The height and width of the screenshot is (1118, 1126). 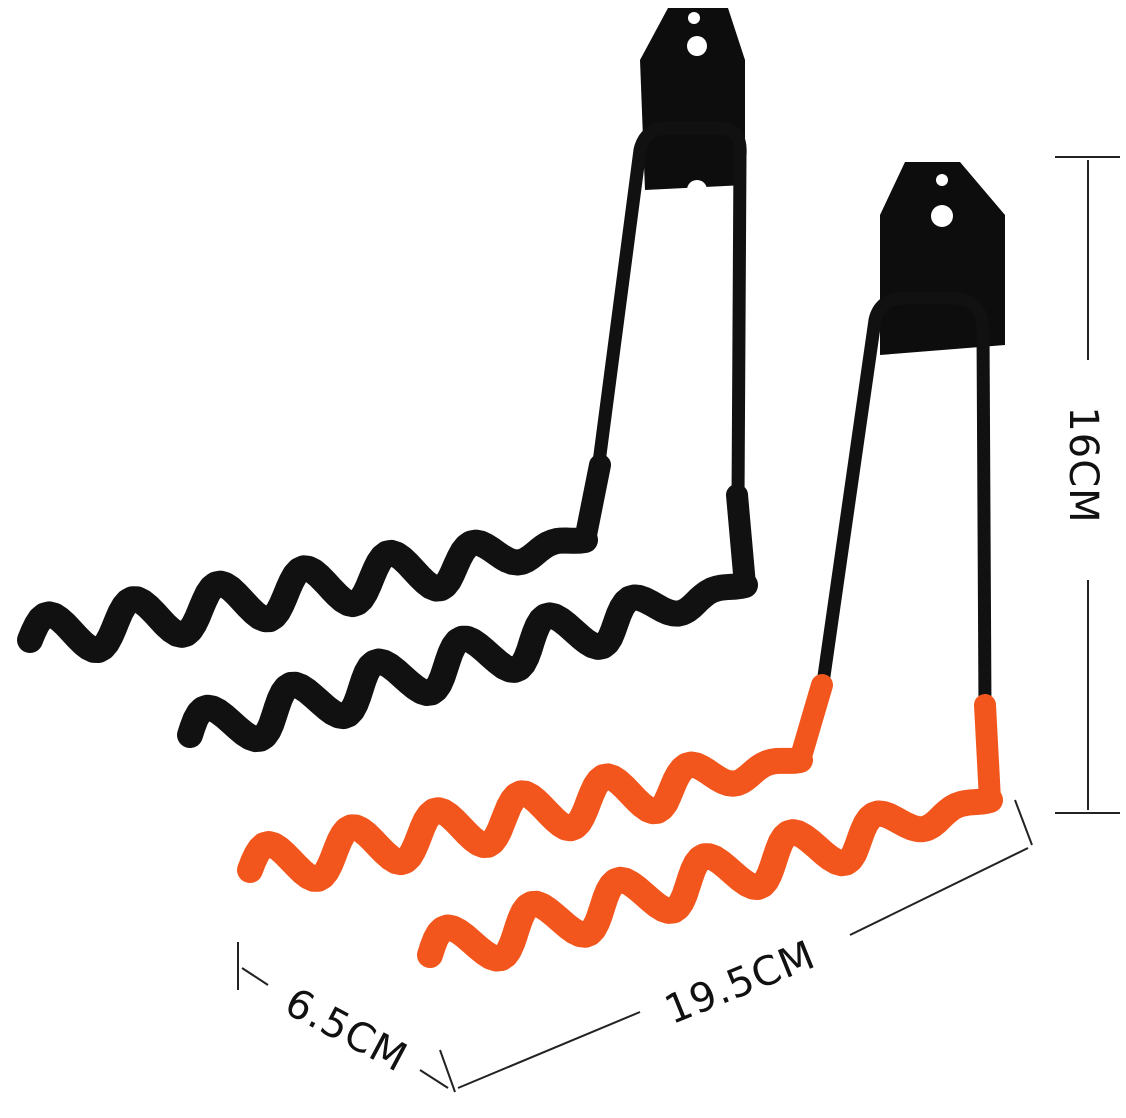 What do you see at coordinates (692, 99) in the screenshot?
I see `mounting-plate` at bounding box center [692, 99].